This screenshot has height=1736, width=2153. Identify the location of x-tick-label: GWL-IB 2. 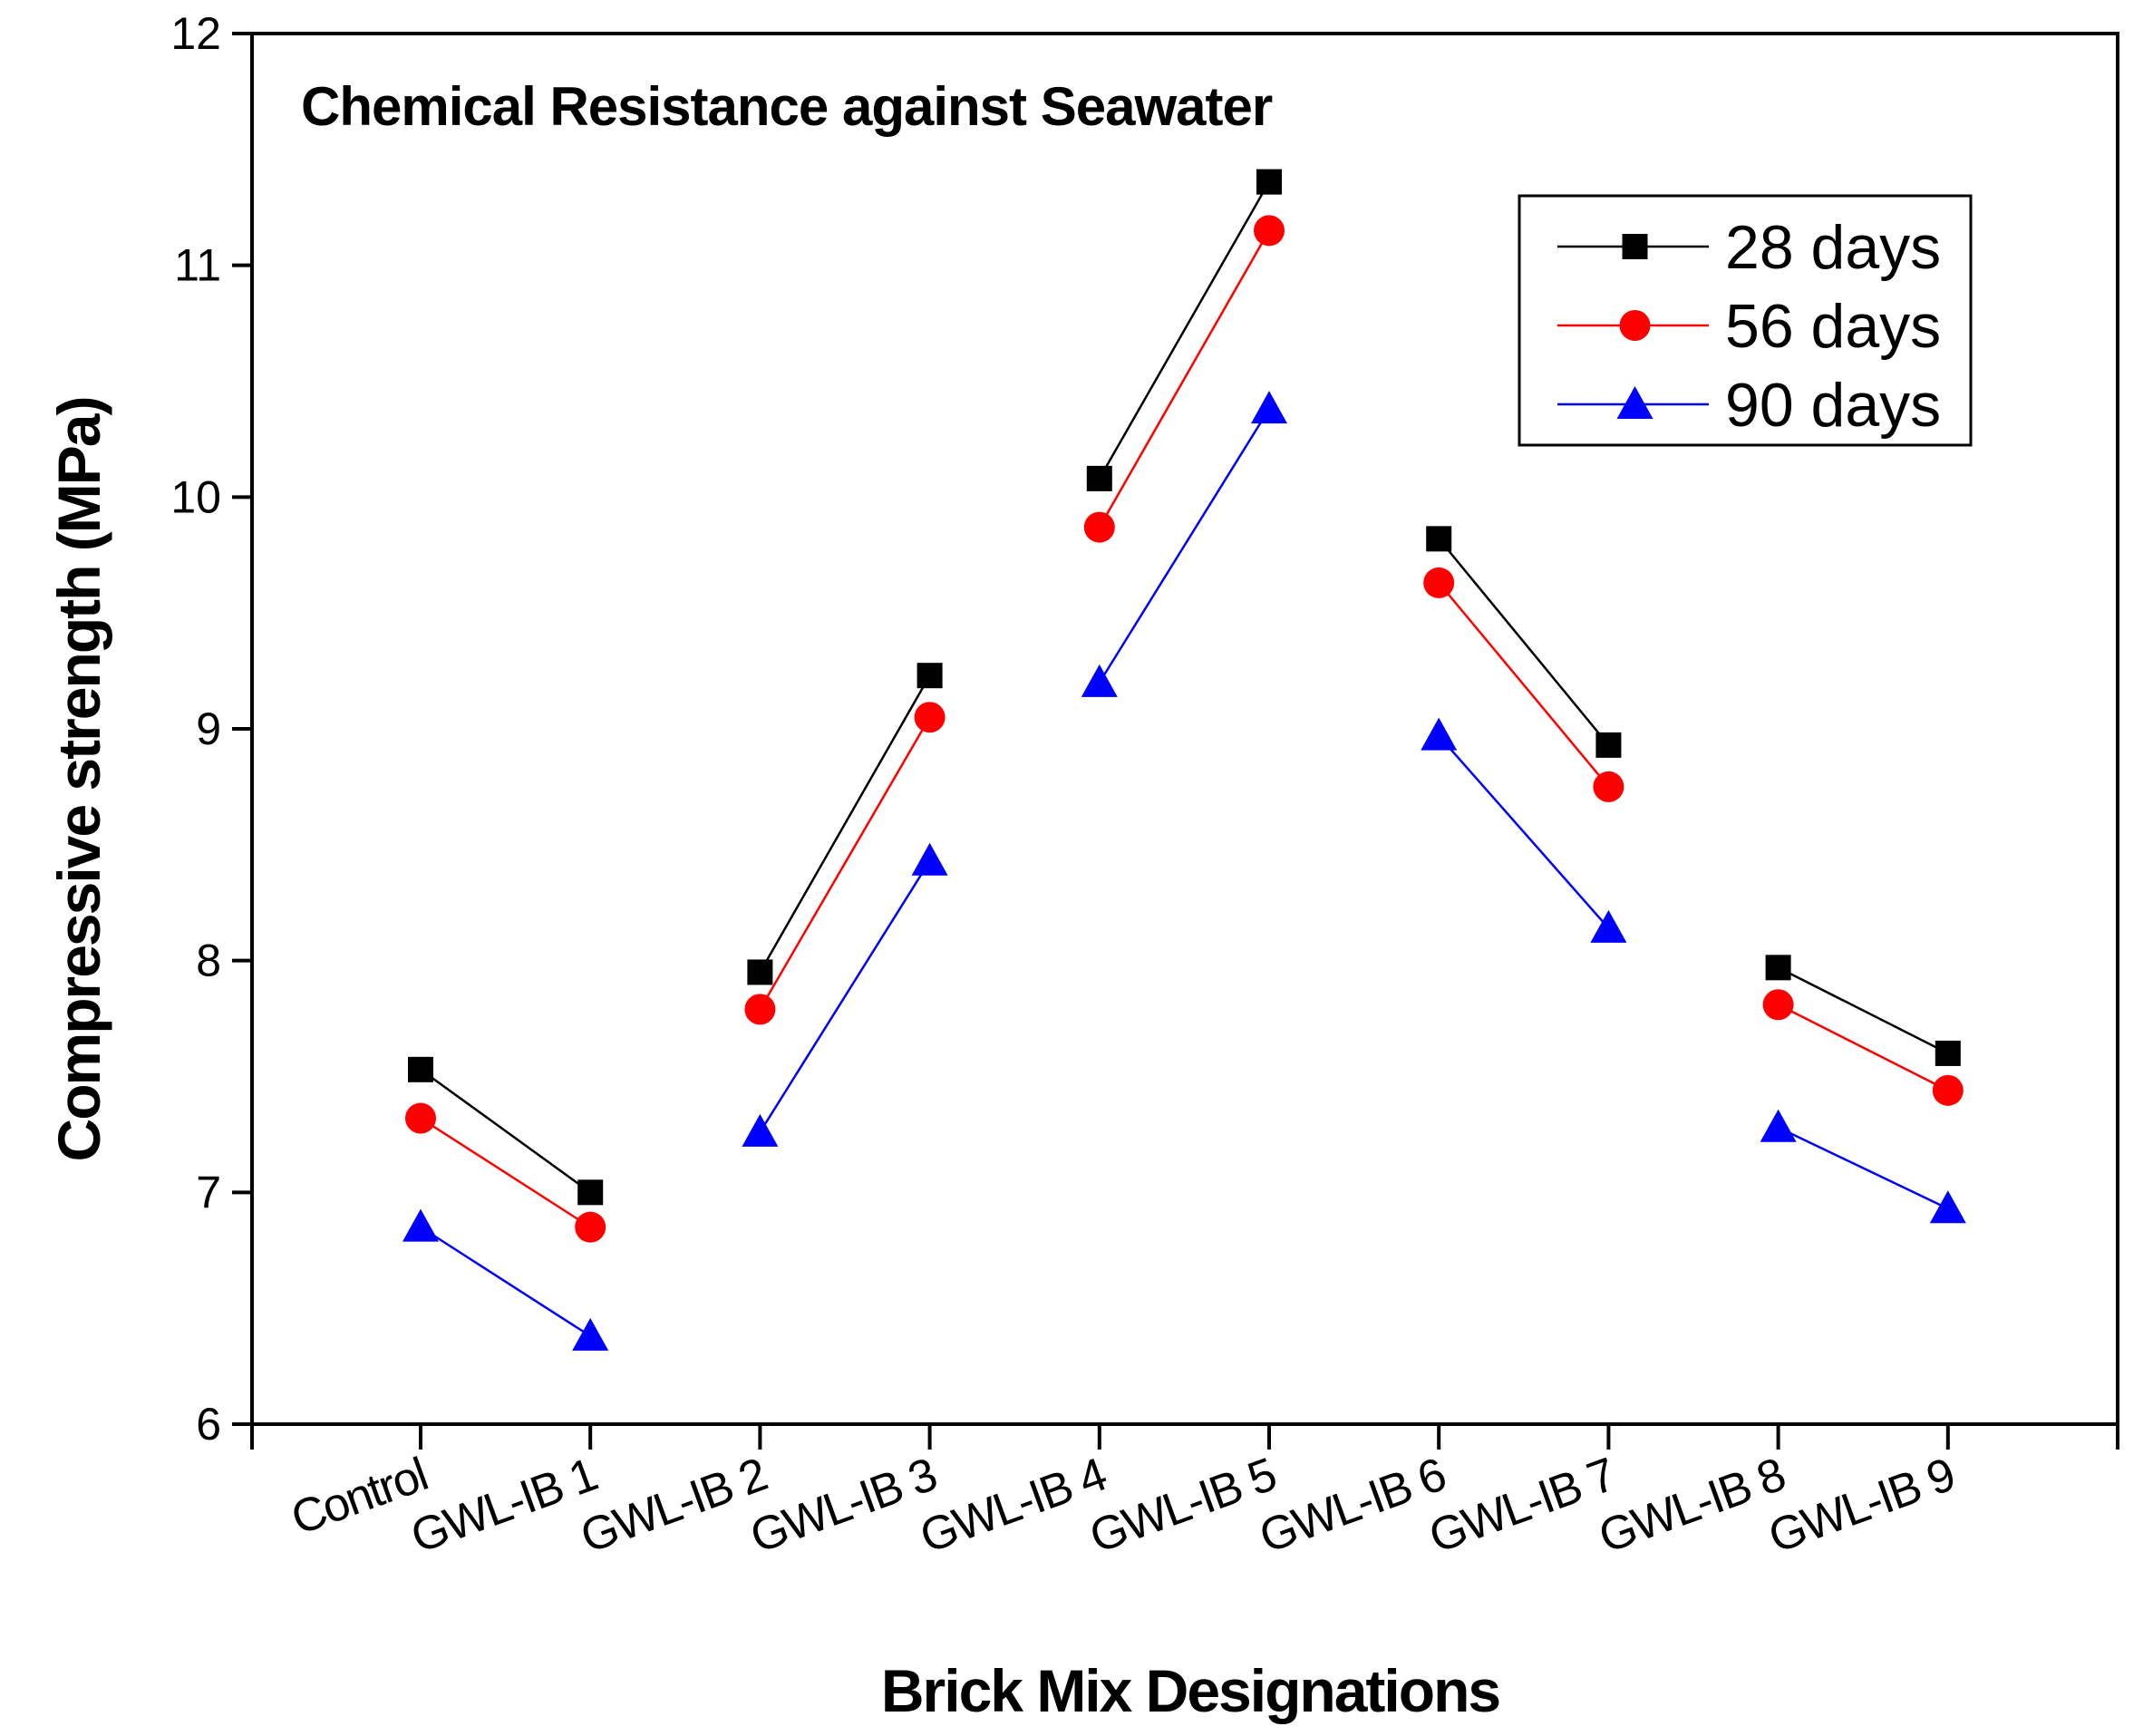
(673, 1506).